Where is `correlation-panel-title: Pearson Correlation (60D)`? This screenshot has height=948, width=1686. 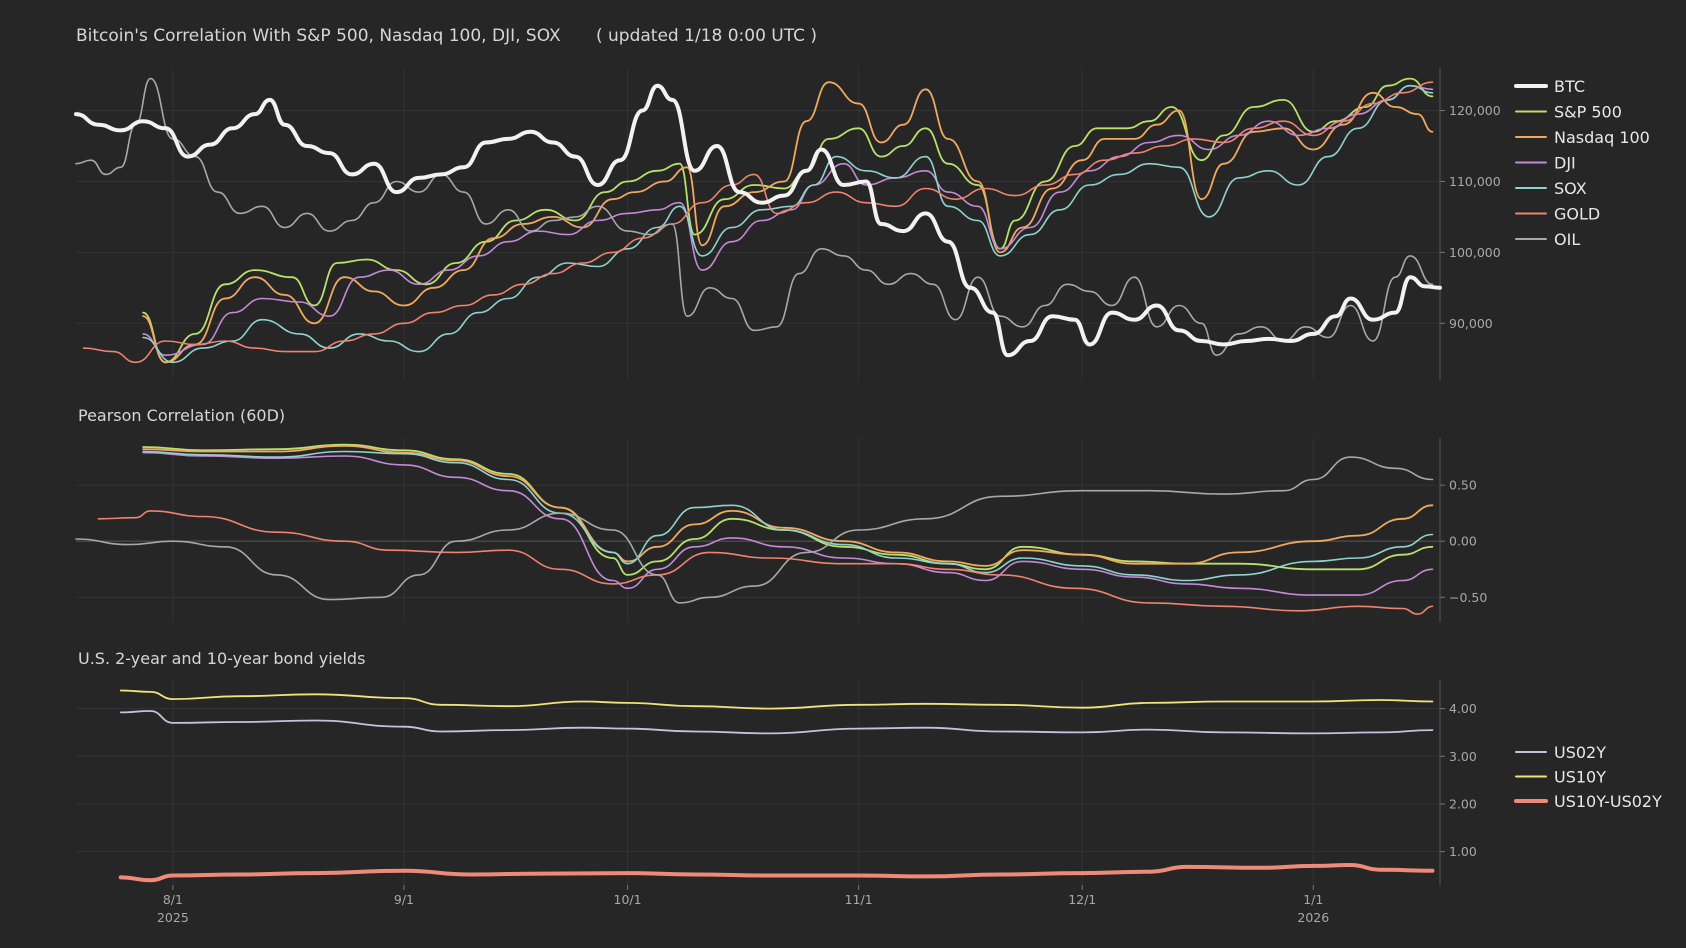 correlation-panel-title: Pearson Correlation (60D) is located at coordinates (182, 415).